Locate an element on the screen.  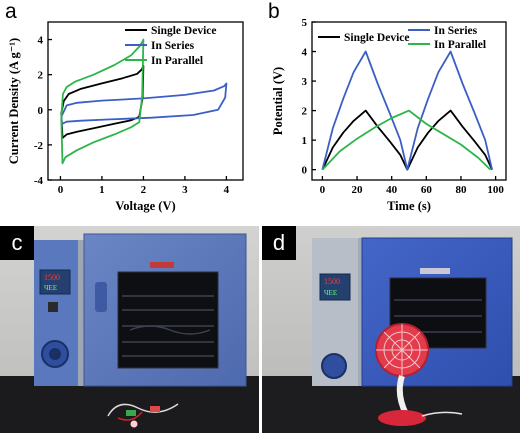
y-tick-label: -2 is located at coordinates (39, 146).